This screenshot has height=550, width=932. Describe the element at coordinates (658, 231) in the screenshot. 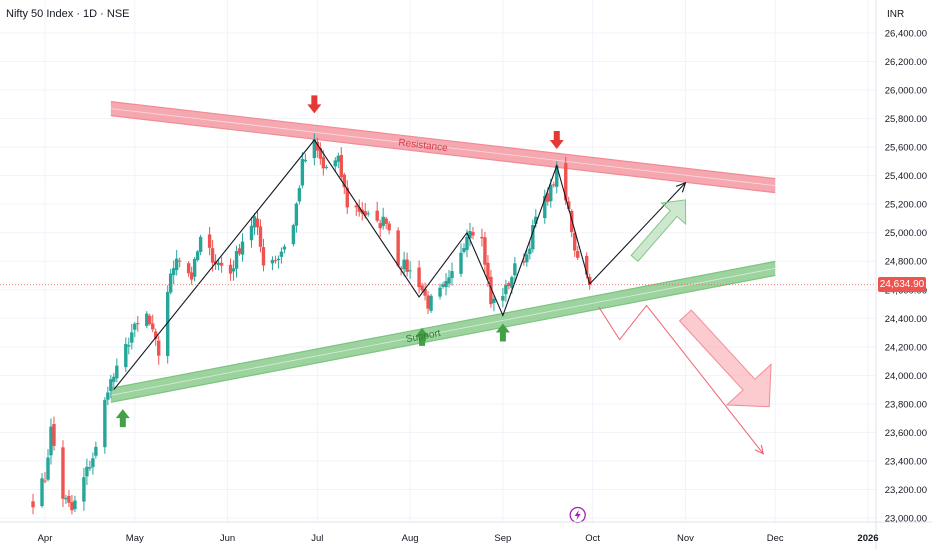

I see `bullish-target-arrow` at that location.